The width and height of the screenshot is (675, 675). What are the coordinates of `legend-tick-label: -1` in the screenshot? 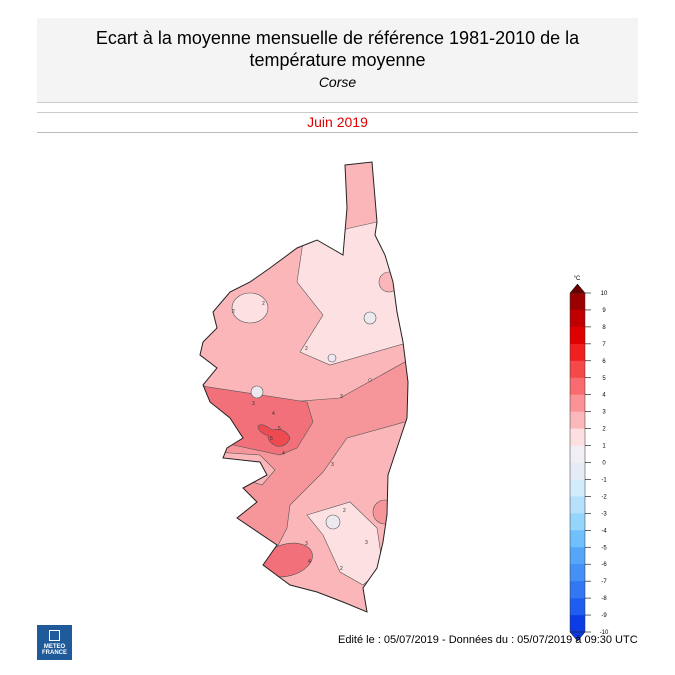 It's located at (604, 480).